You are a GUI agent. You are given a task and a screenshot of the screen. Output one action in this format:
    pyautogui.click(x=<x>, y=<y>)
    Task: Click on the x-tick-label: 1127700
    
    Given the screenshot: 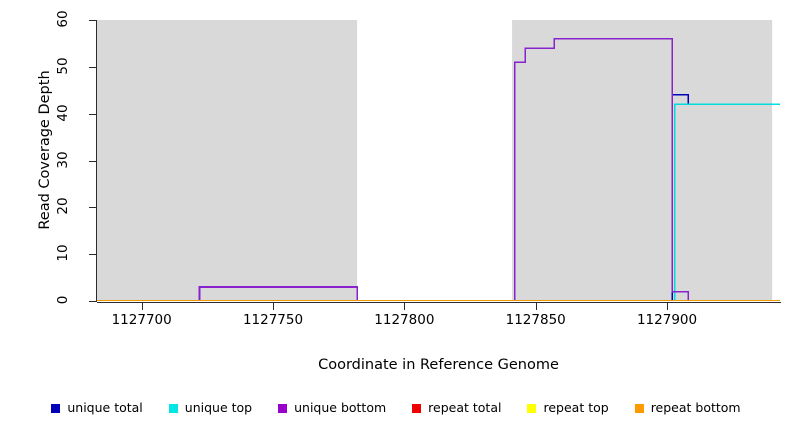 What is the action you would take?
    pyautogui.click(x=141, y=320)
    